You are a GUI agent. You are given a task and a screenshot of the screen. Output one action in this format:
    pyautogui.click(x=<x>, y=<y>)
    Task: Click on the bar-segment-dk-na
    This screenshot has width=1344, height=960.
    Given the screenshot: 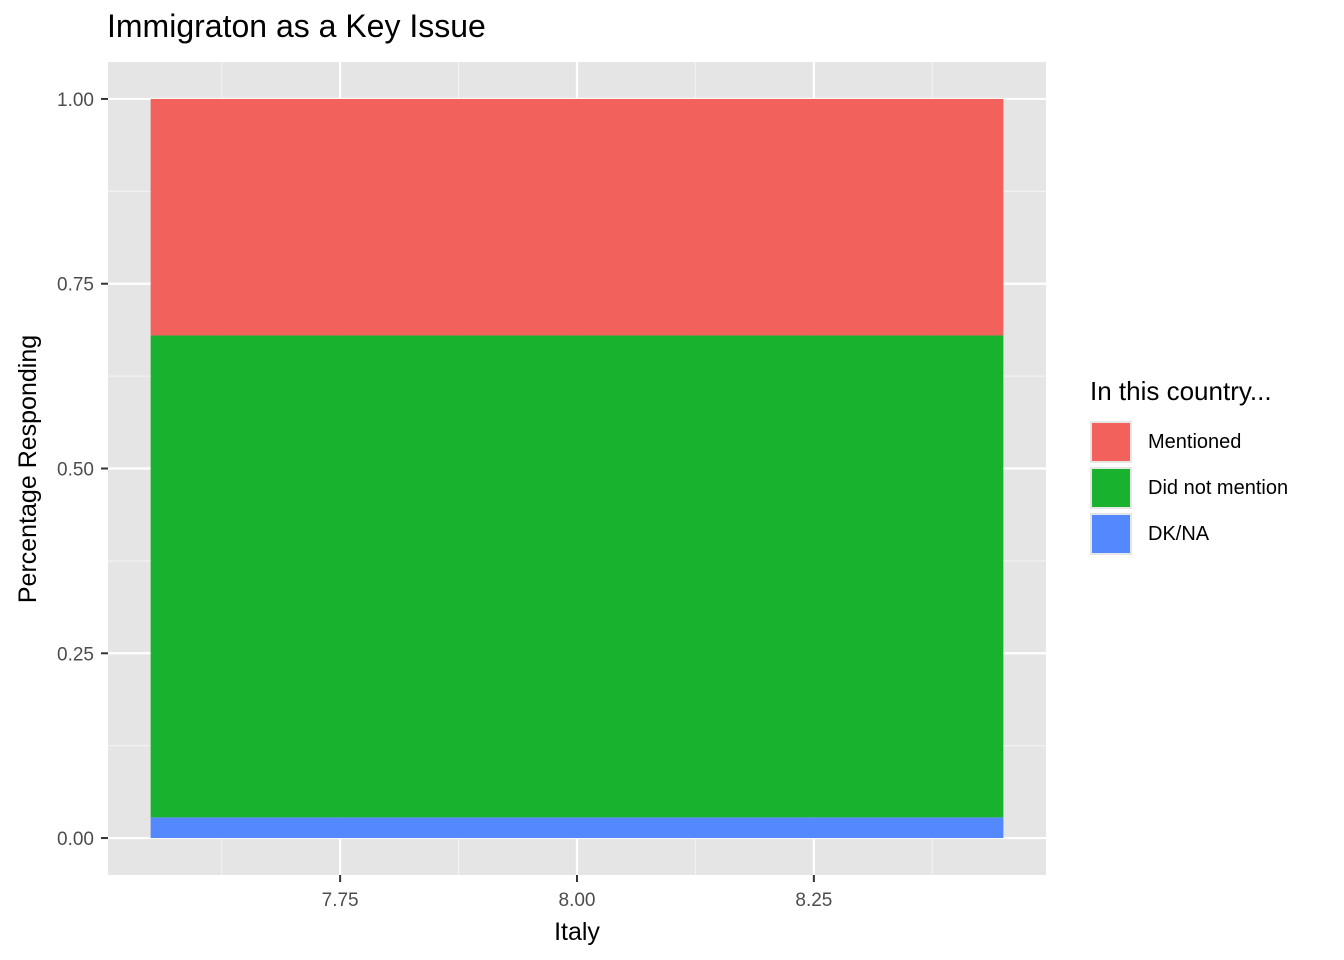 What is the action you would take?
    pyautogui.click(x=577, y=828)
    